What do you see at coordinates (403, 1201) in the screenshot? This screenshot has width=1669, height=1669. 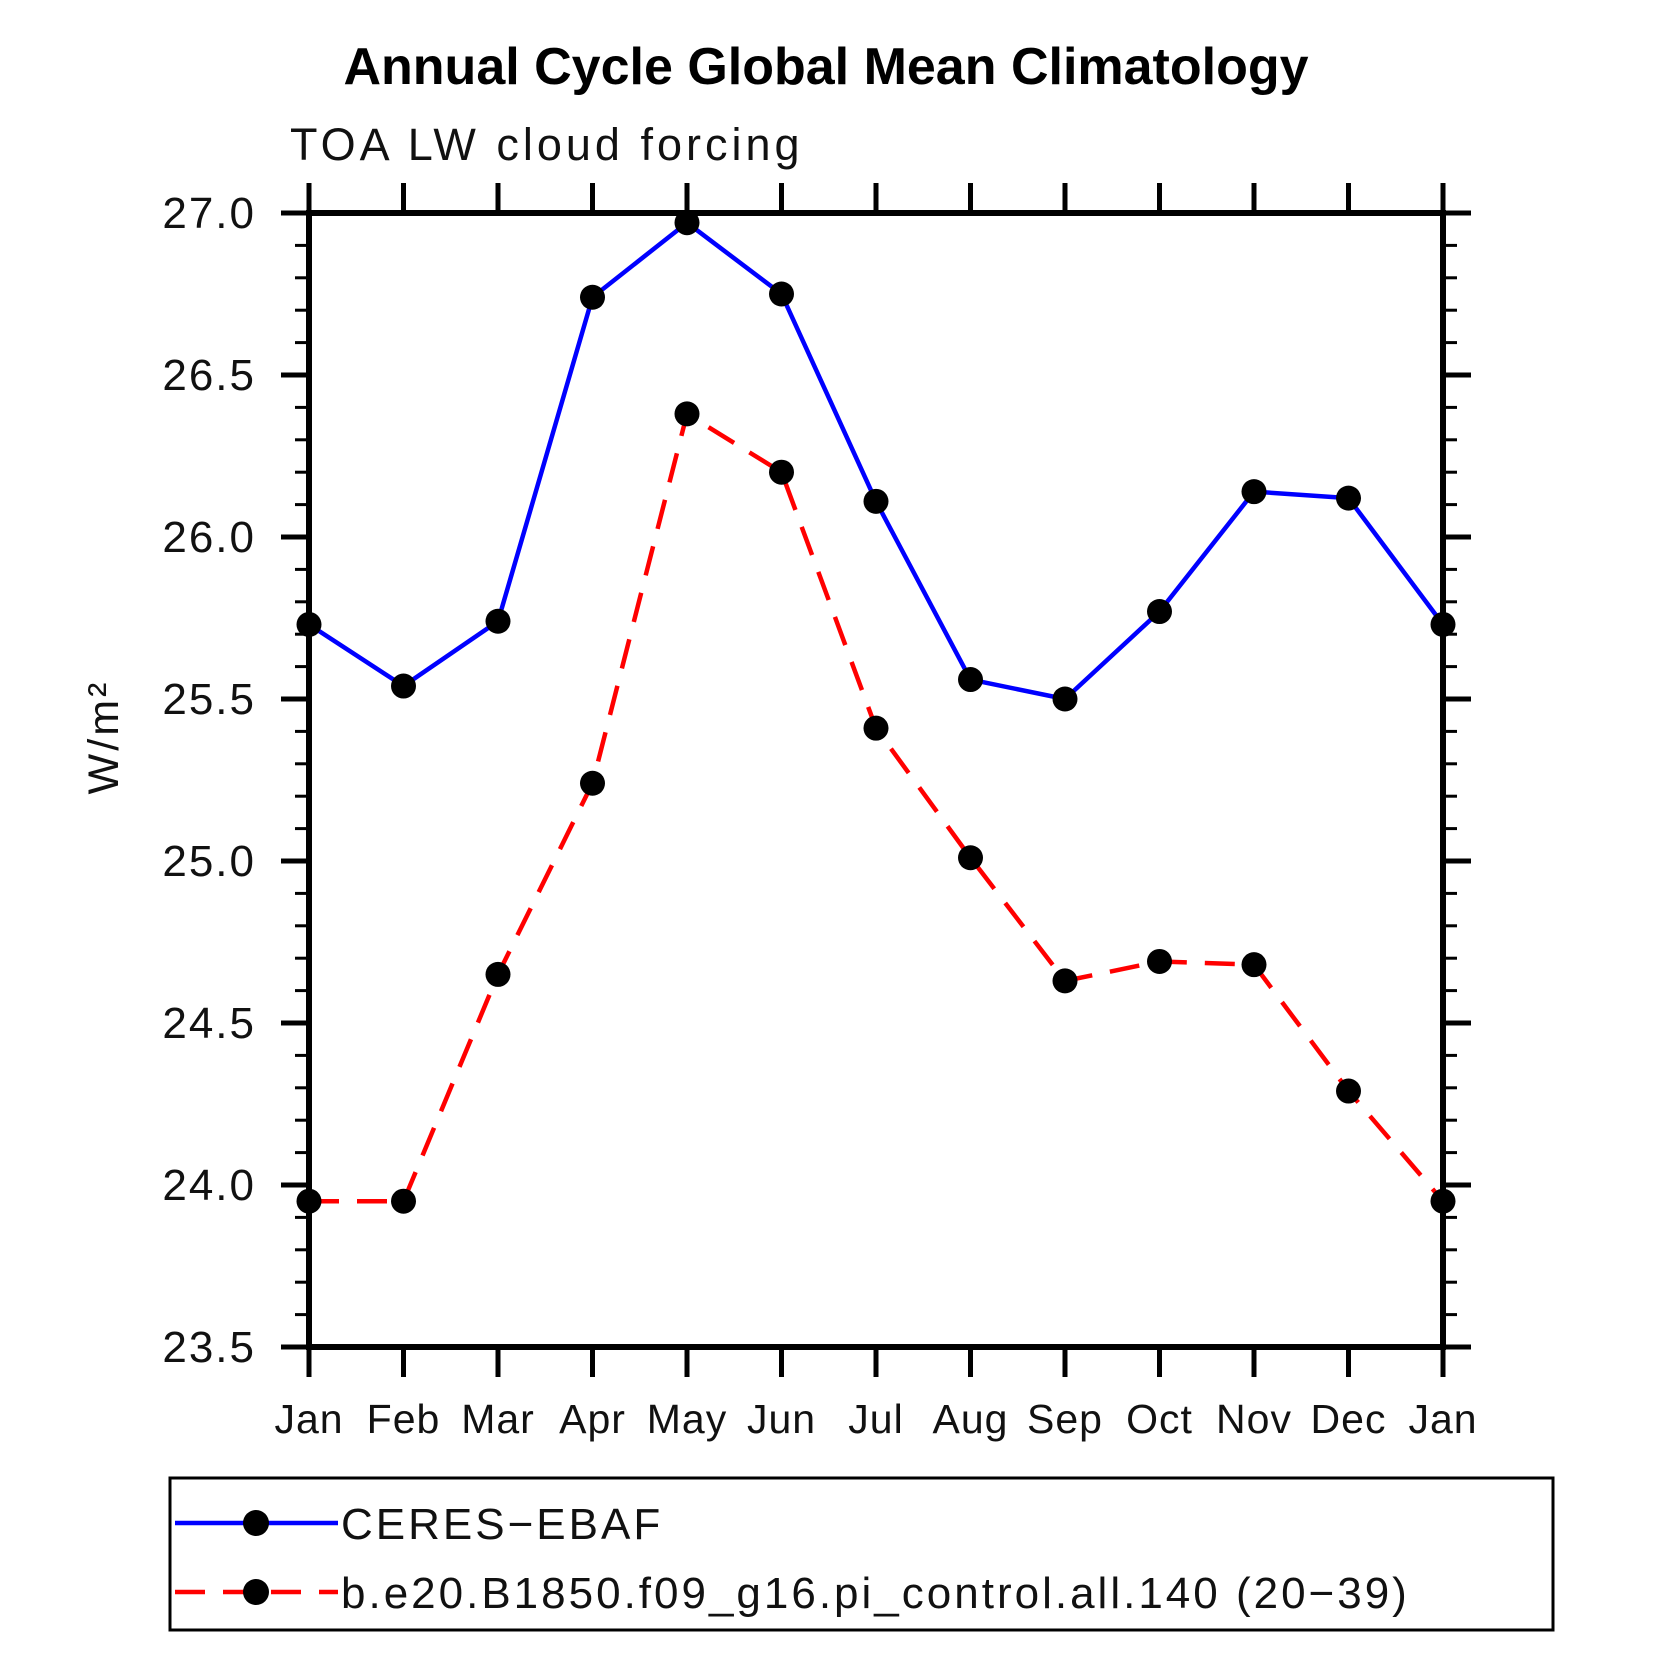 I see `data-point-s1-Feb` at bounding box center [403, 1201].